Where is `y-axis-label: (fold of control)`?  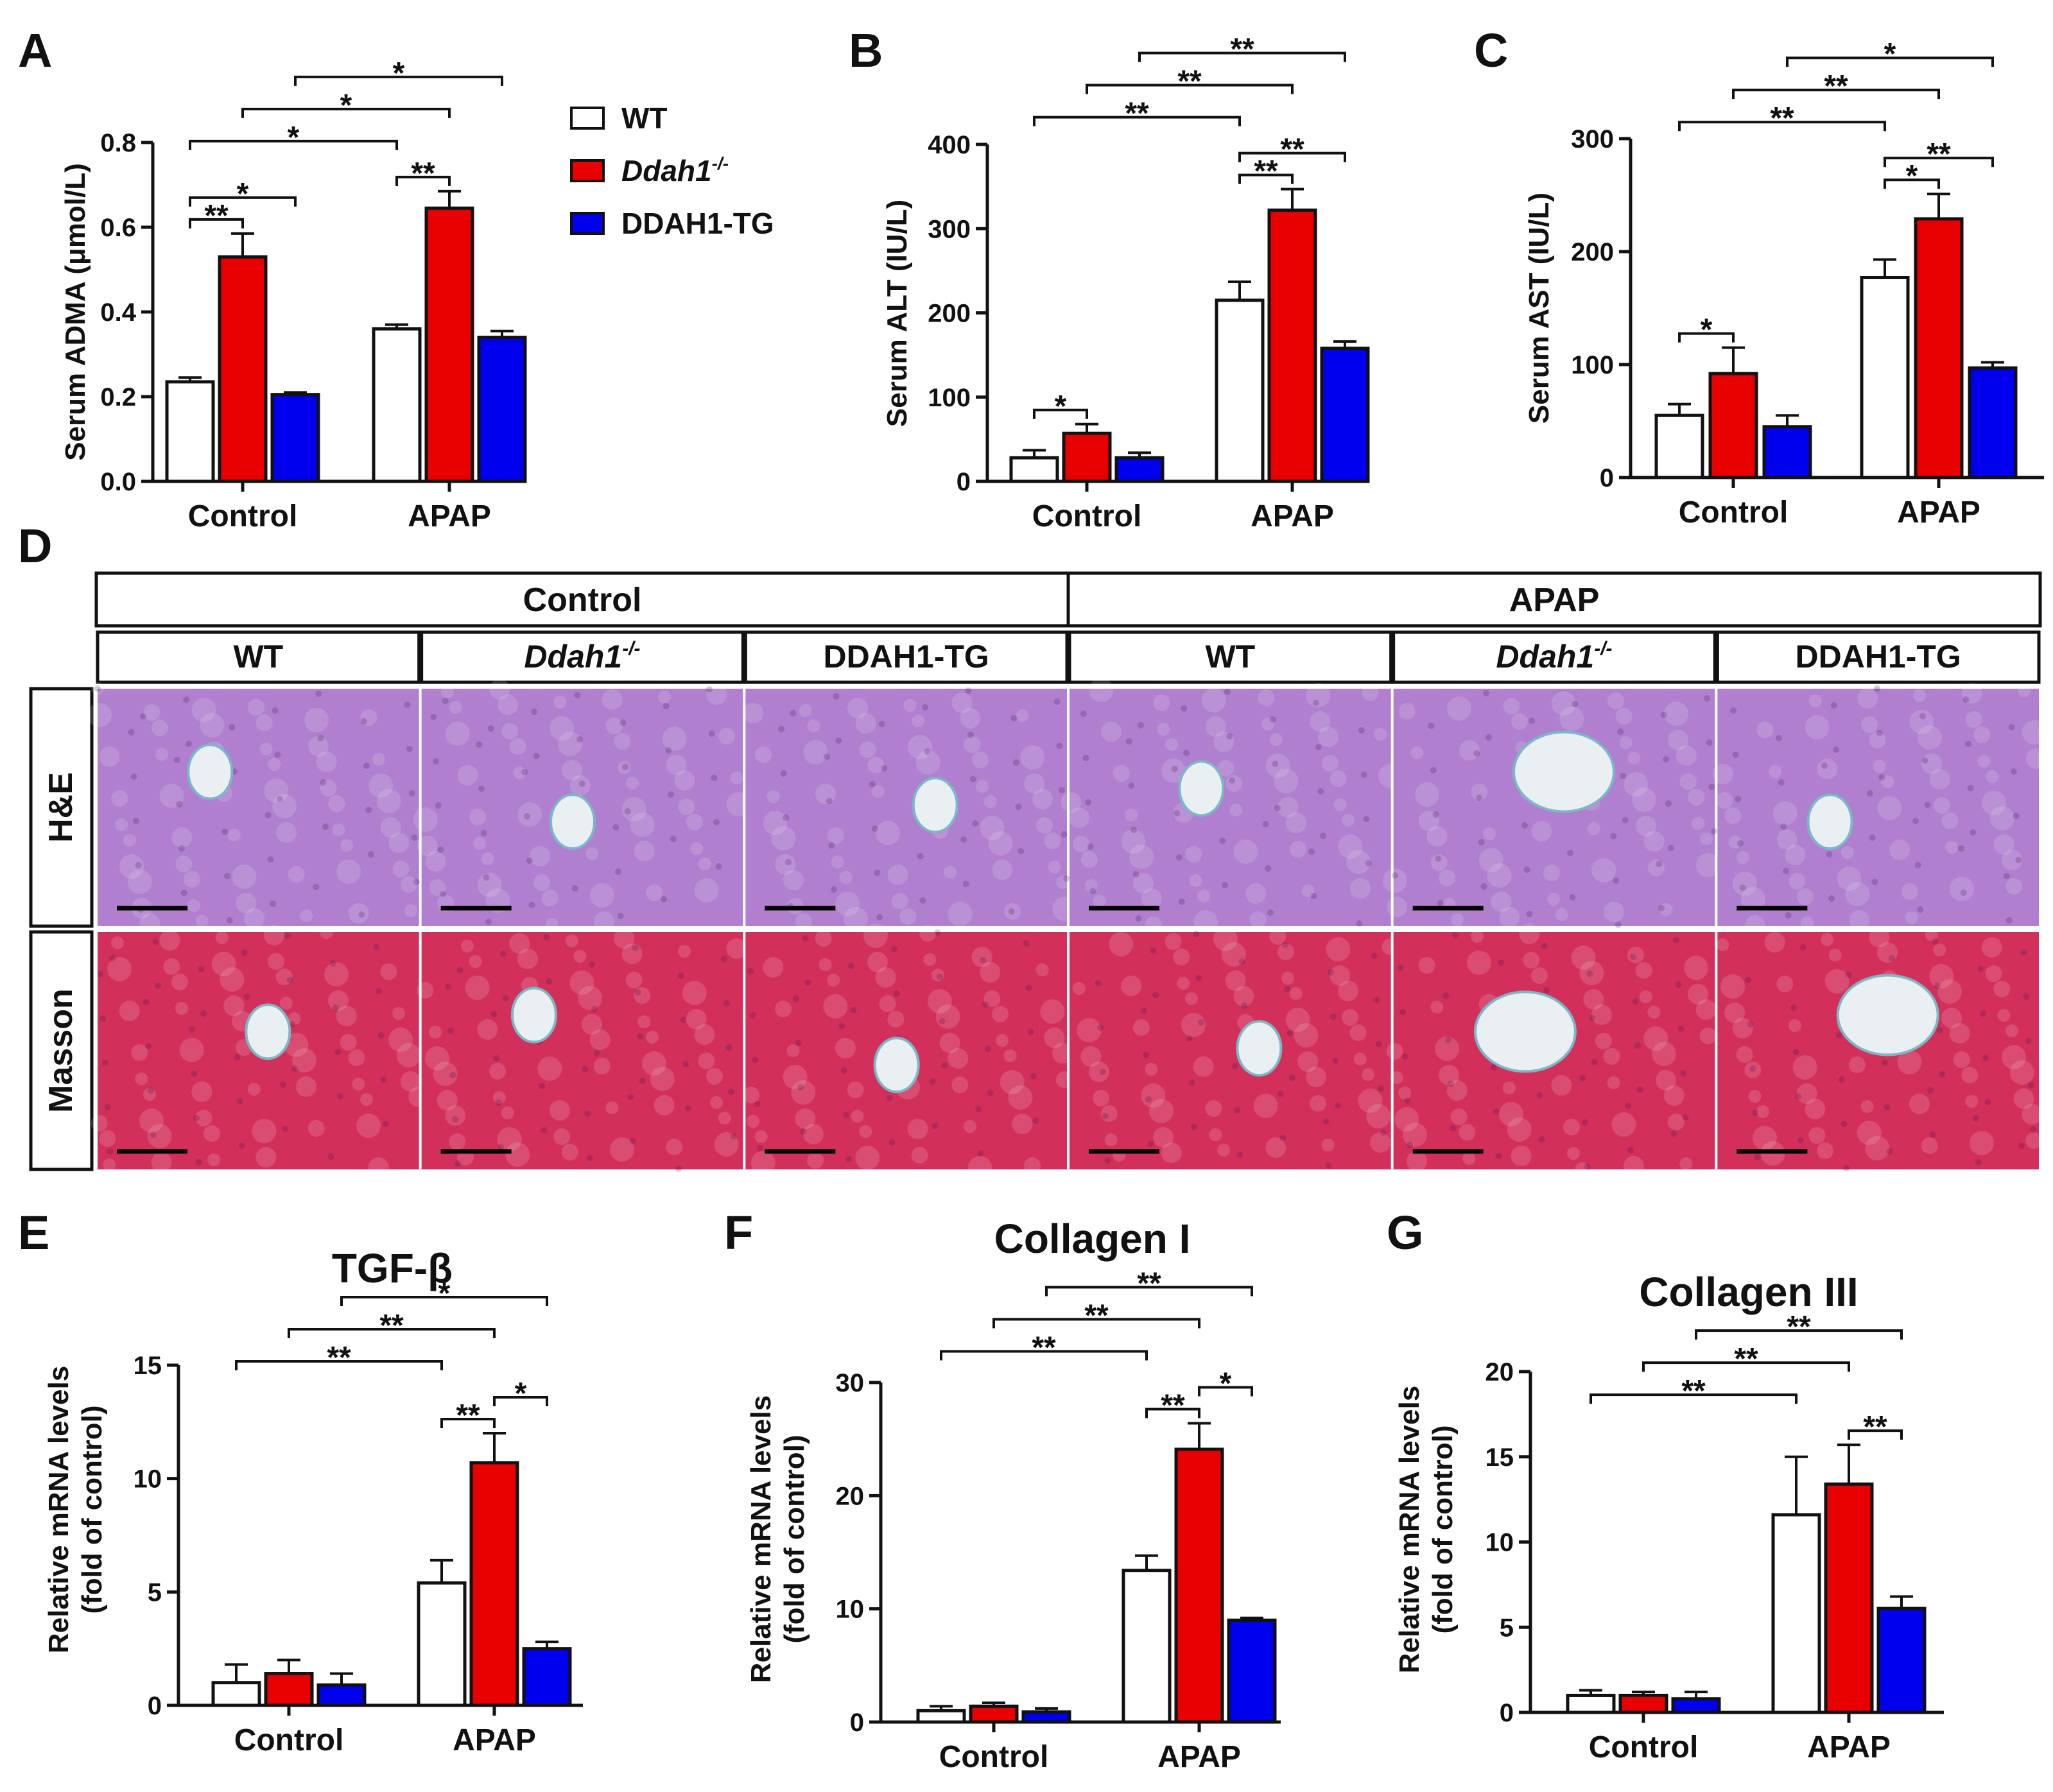
y-axis-label: (fold of control) is located at coordinates (794, 1538).